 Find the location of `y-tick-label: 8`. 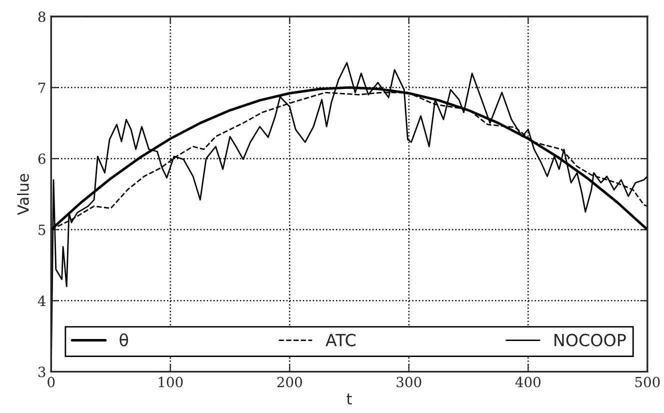

y-tick-label: 8 is located at coordinates (42, 16).